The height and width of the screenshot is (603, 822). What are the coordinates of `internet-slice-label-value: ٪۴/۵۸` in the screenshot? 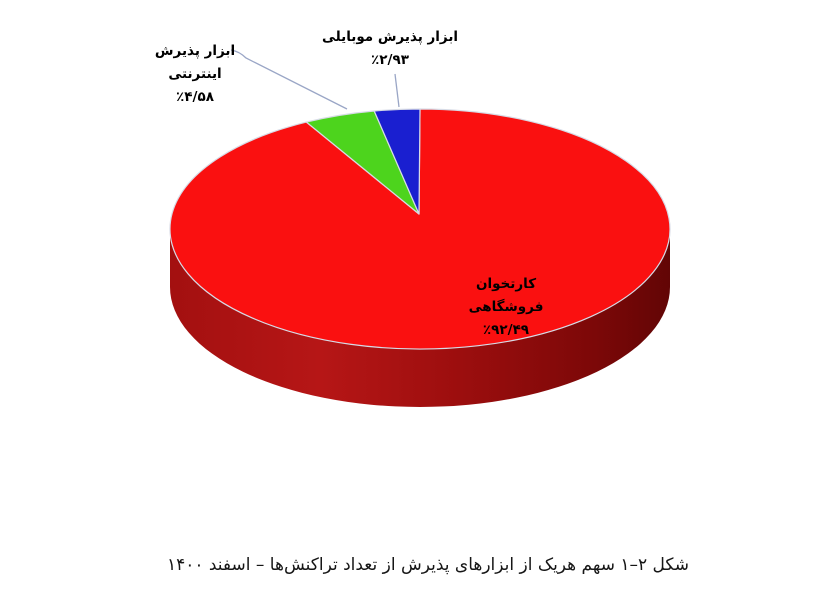 It's located at (195, 97).